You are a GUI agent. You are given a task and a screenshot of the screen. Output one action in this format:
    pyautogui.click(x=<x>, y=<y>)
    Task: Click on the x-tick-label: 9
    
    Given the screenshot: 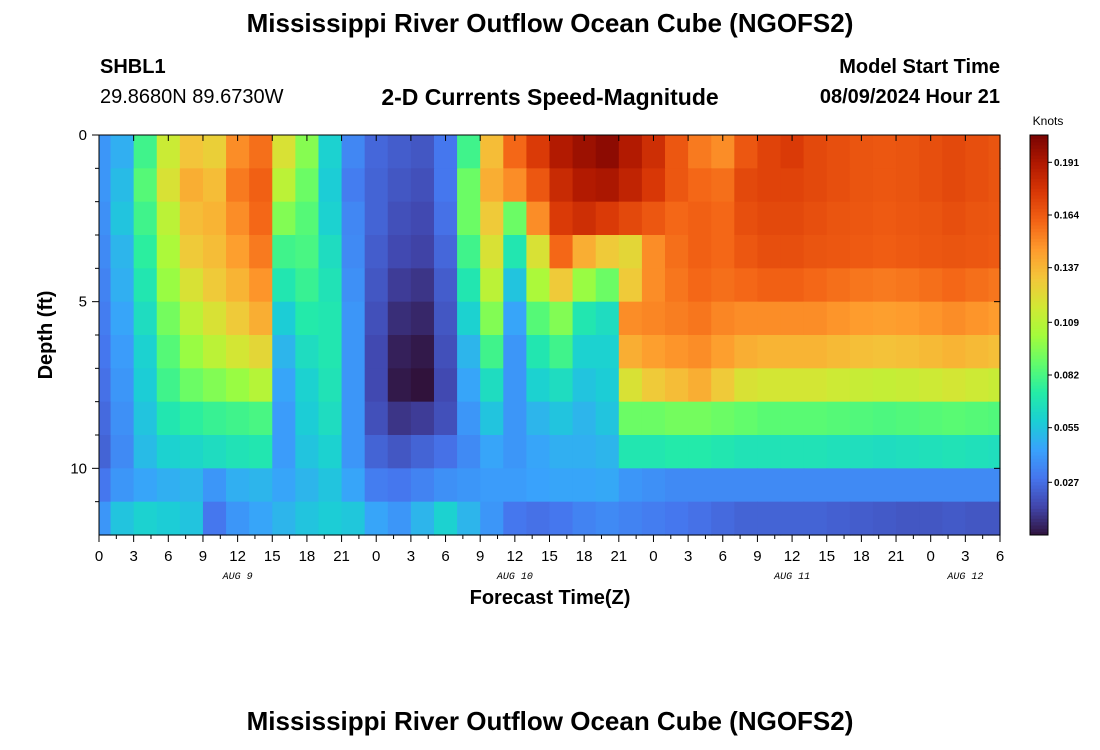 What is the action you would take?
    pyautogui.click(x=480, y=556)
    